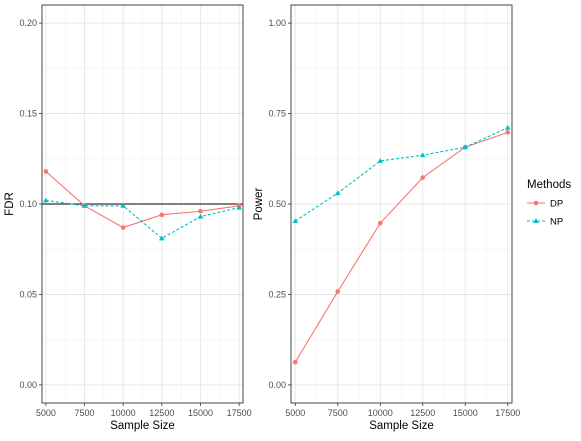  I want to click on y-axis-title: Power, so click(259, 204).